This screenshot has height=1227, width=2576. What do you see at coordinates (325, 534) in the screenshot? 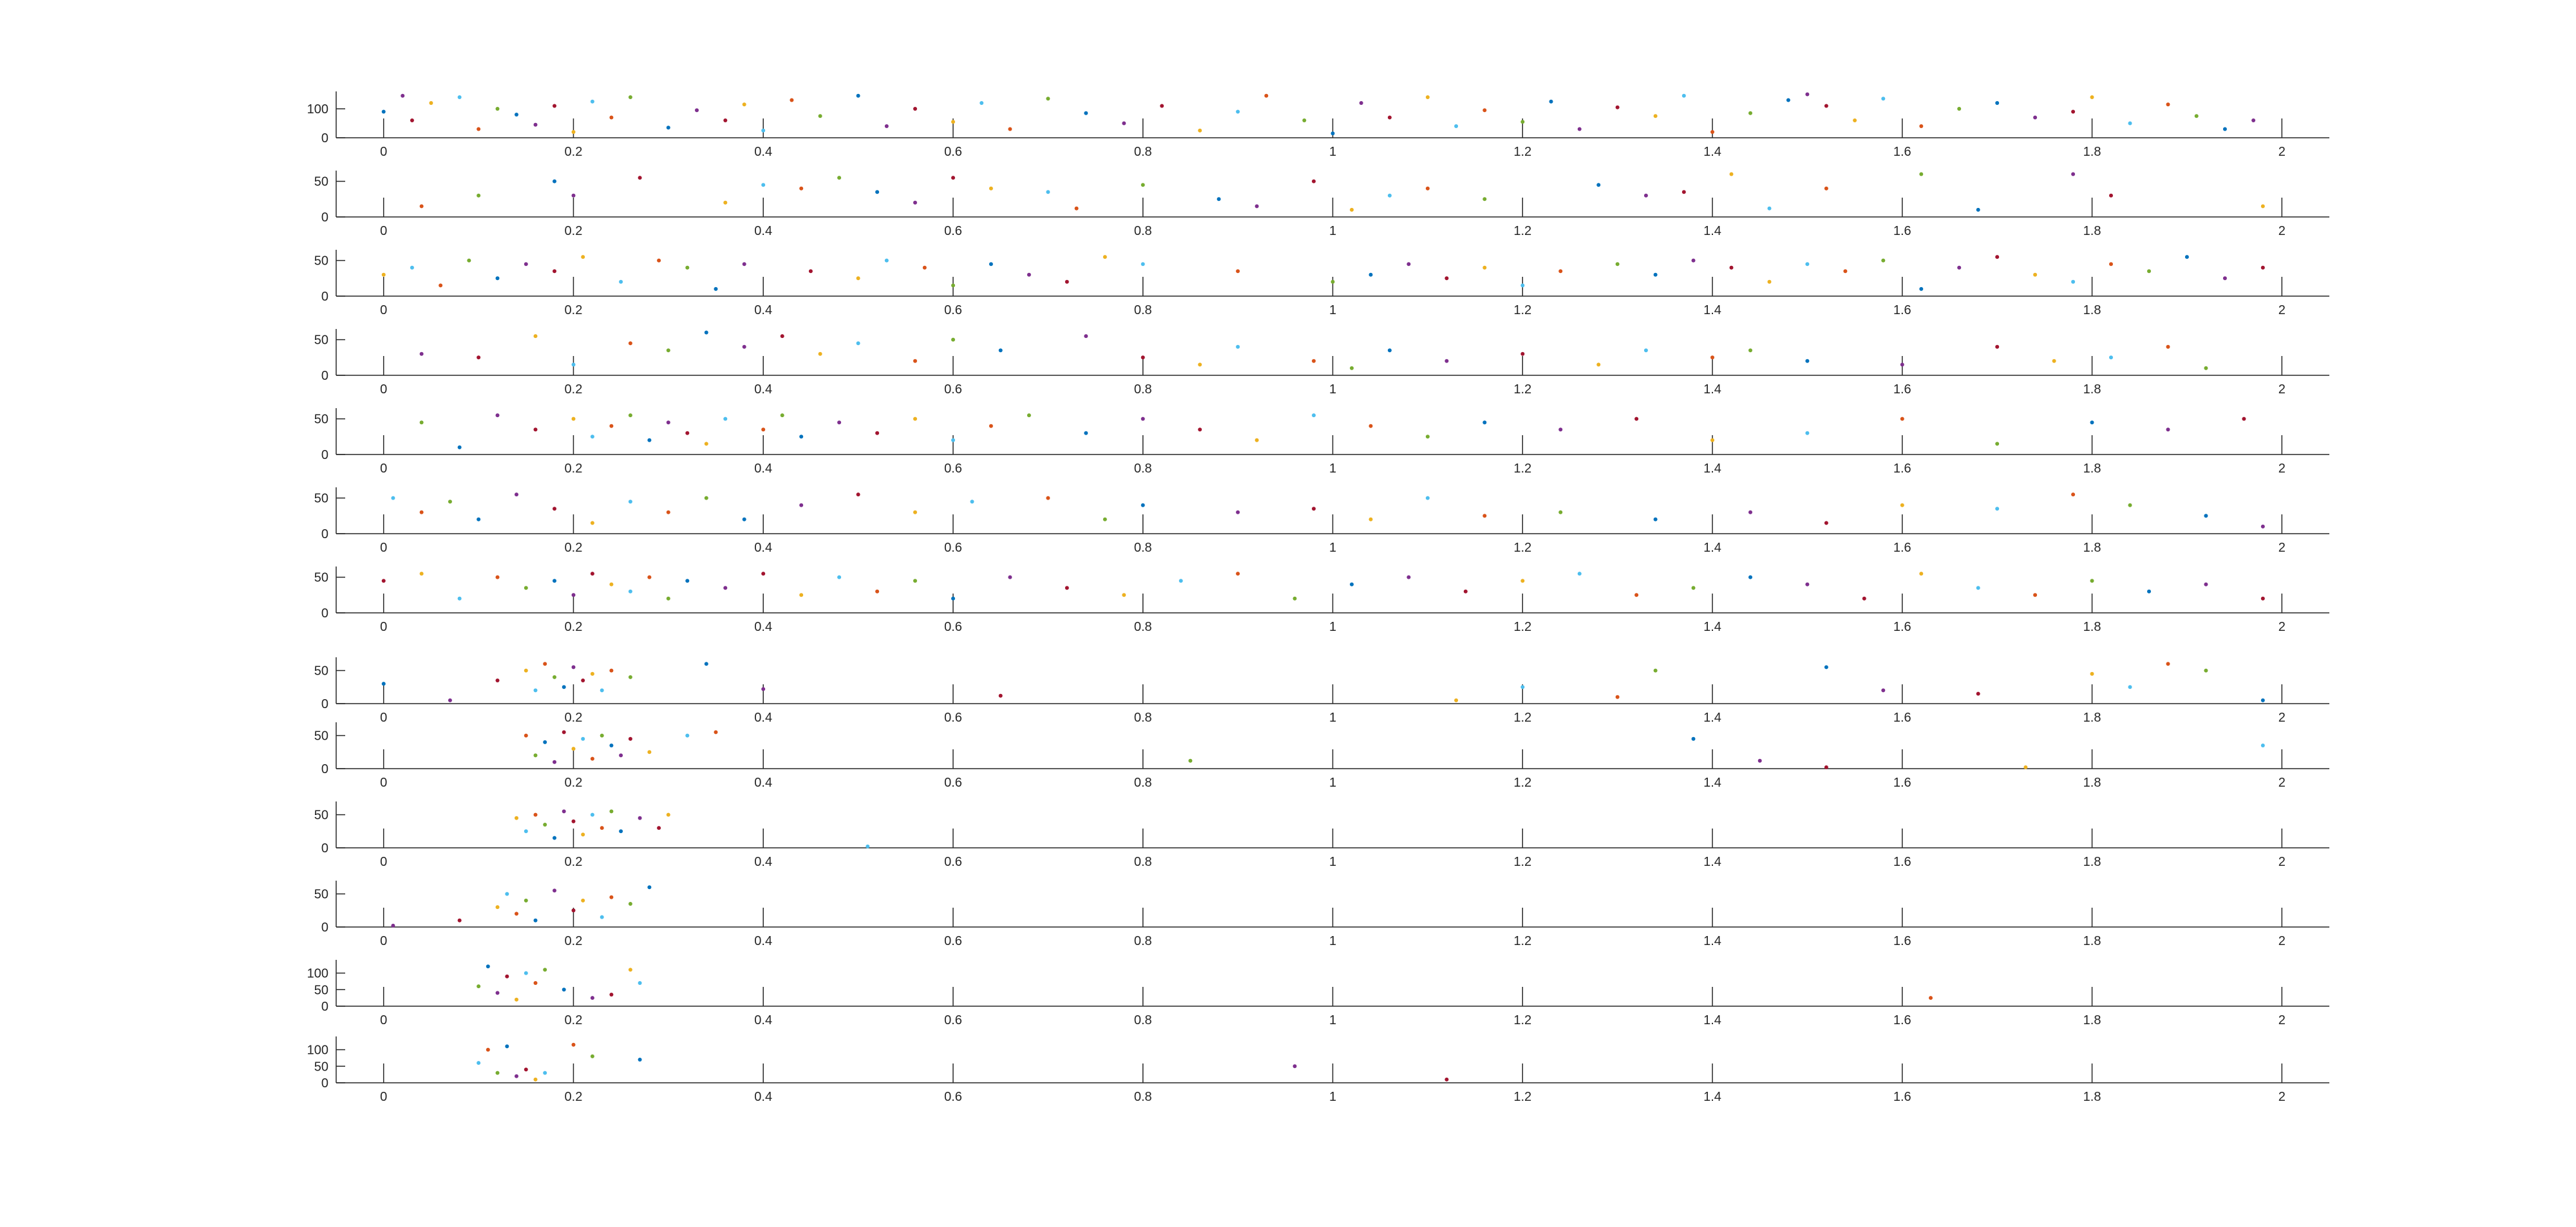
I see `y-tick-label: 0` at bounding box center [325, 534].